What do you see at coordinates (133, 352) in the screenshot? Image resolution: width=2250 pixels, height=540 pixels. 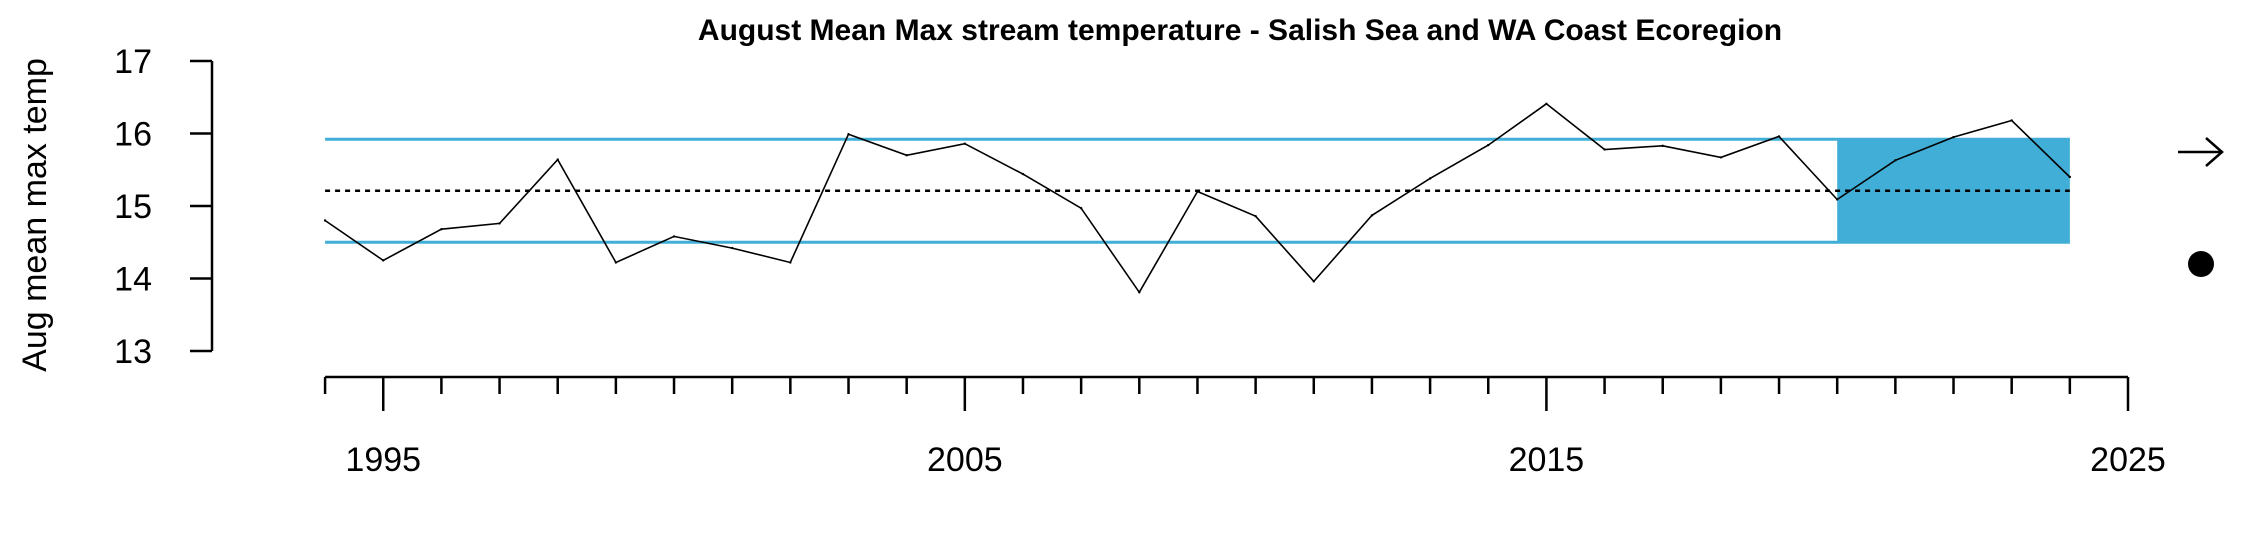 I see `y-tick-label: 13` at bounding box center [133, 352].